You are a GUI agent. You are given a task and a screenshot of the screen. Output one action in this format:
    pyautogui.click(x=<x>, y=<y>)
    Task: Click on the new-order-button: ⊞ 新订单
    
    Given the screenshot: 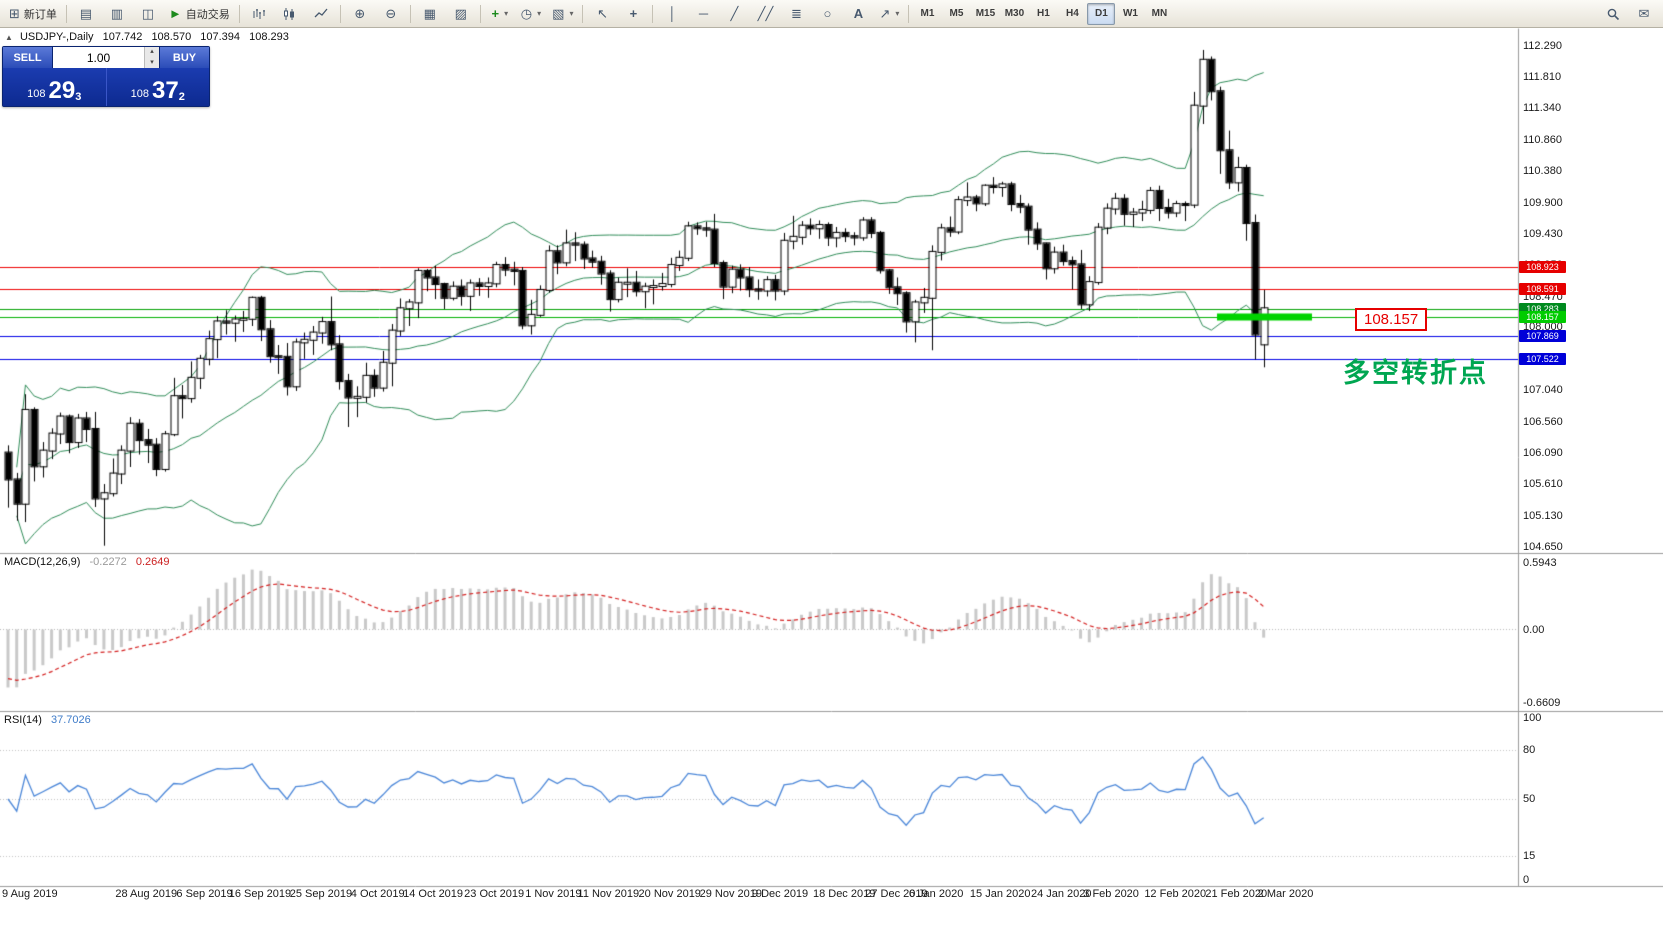 What is the action you would take?
    pyautogui.click(x=33, y=14)
    